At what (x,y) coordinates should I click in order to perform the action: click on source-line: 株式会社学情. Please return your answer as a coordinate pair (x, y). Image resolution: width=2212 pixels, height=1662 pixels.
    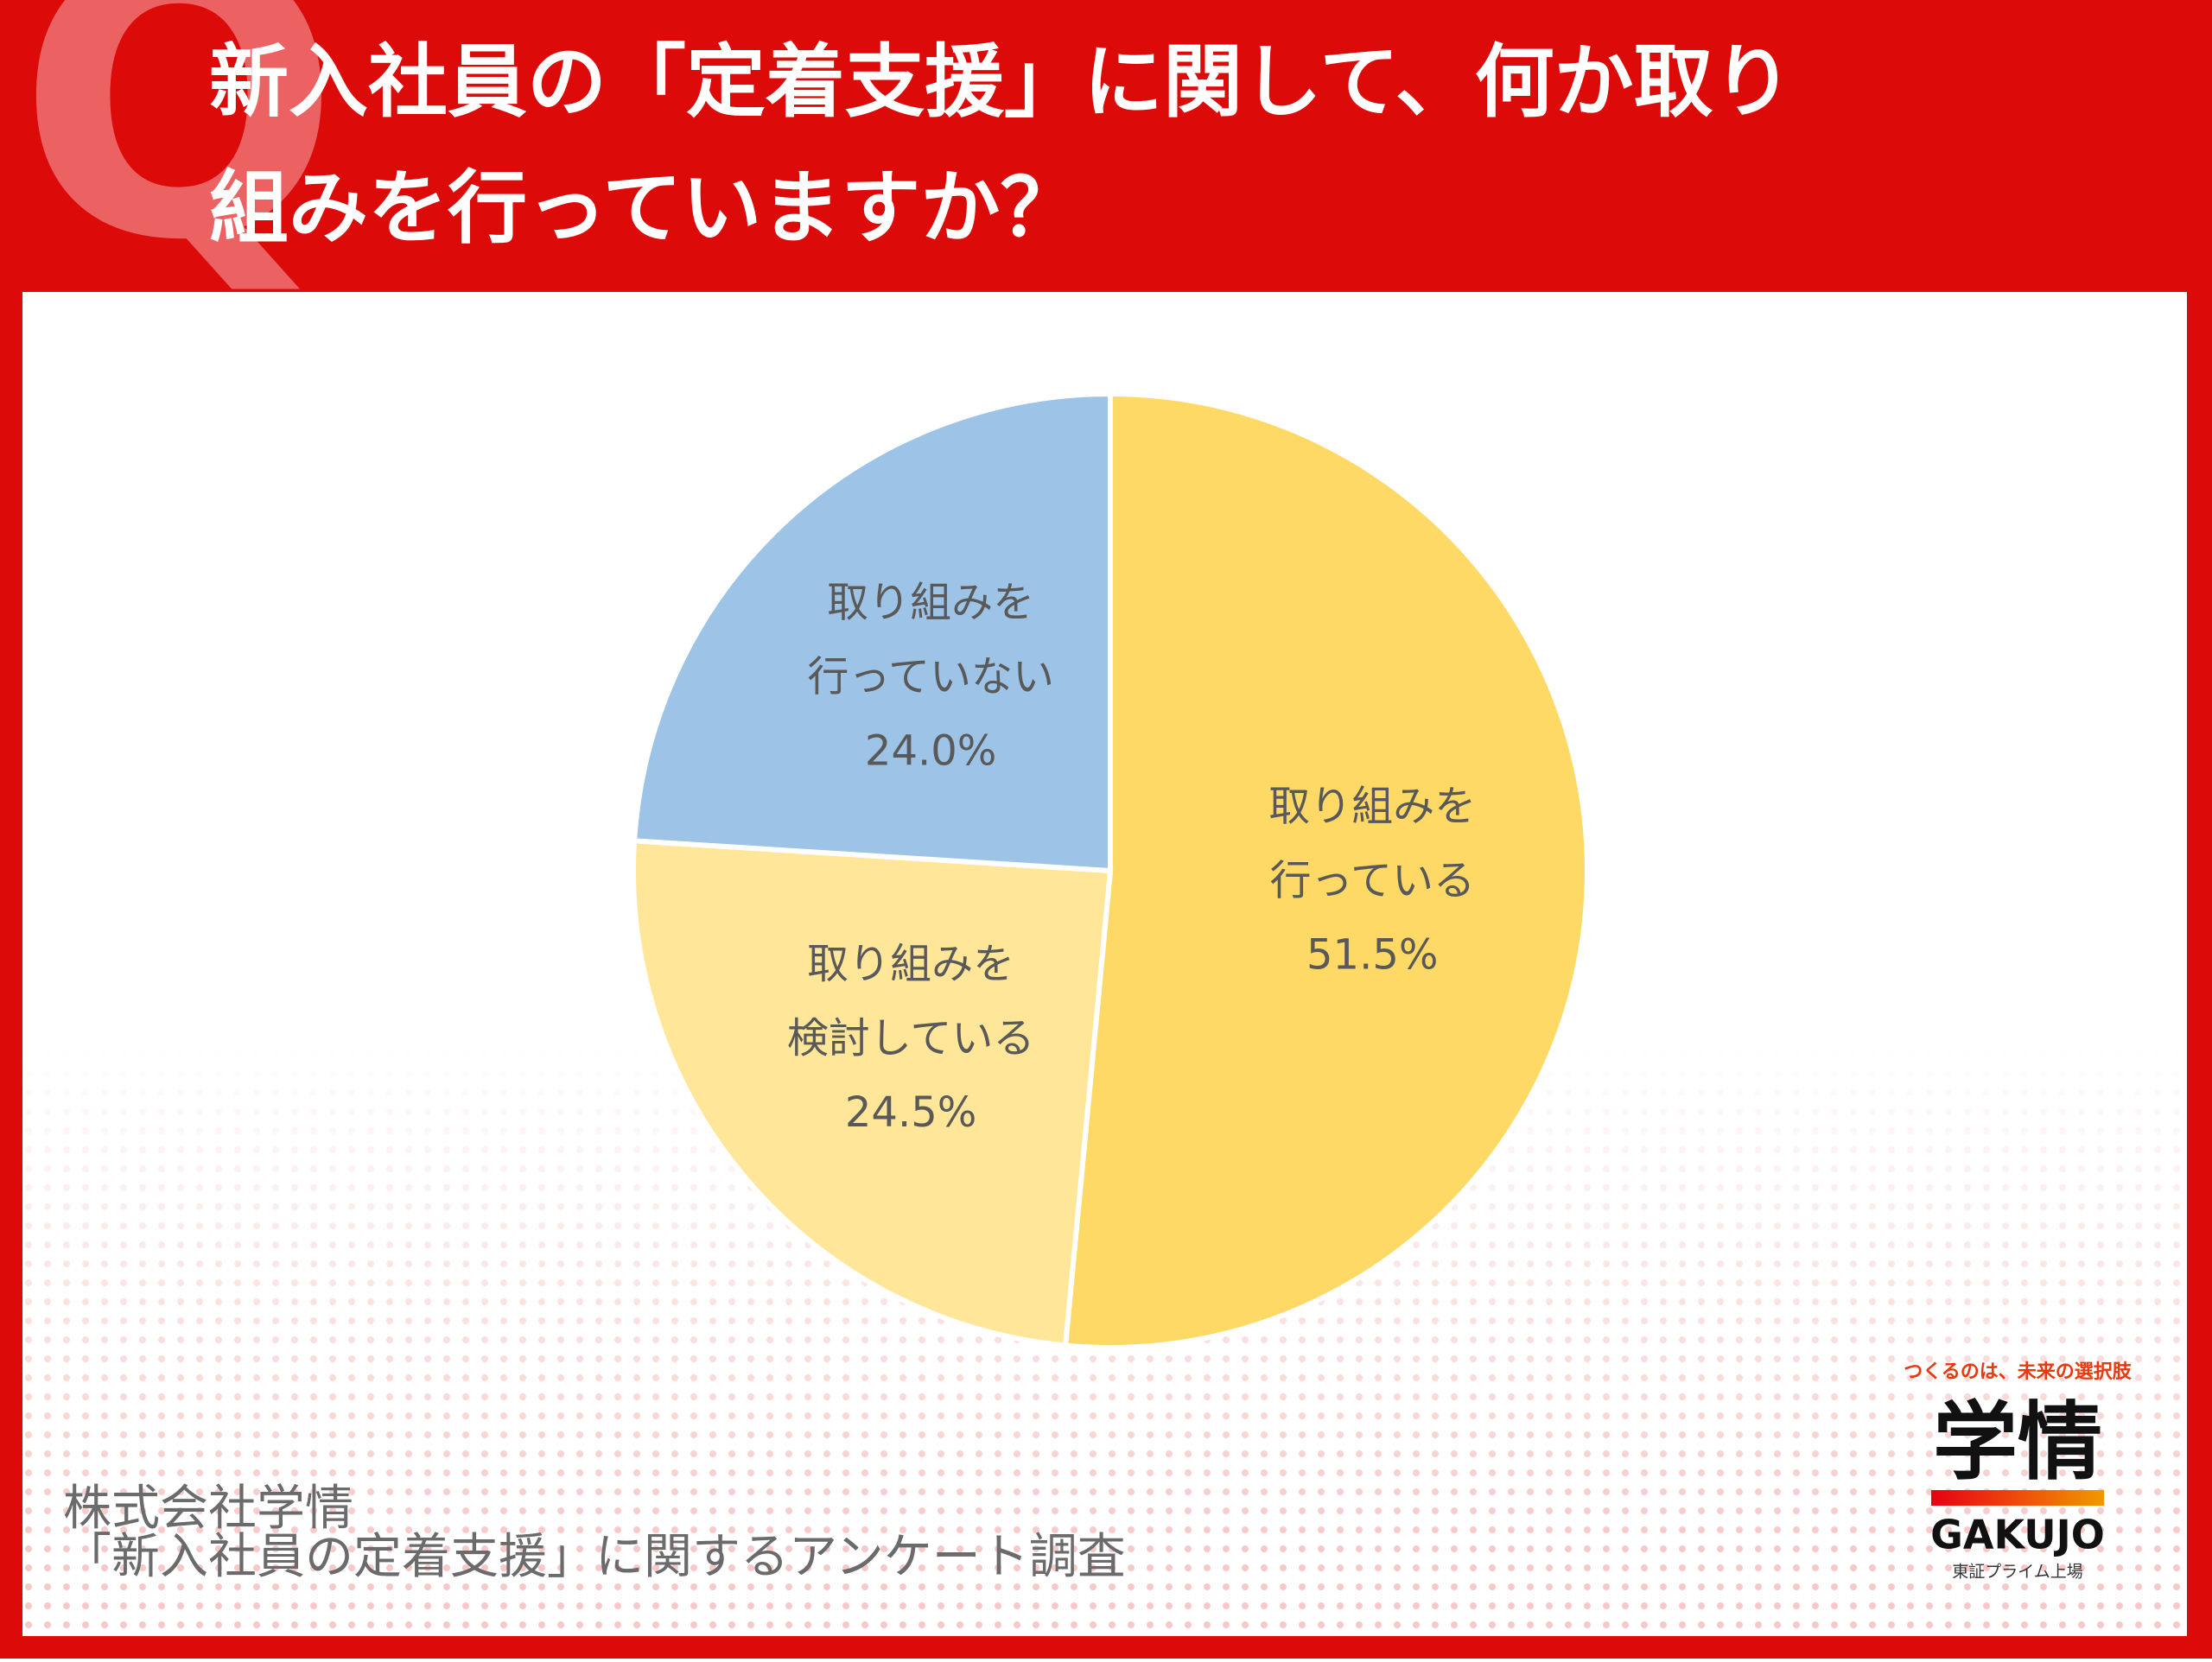
    Looking at the image, I should click on (208, 1509).